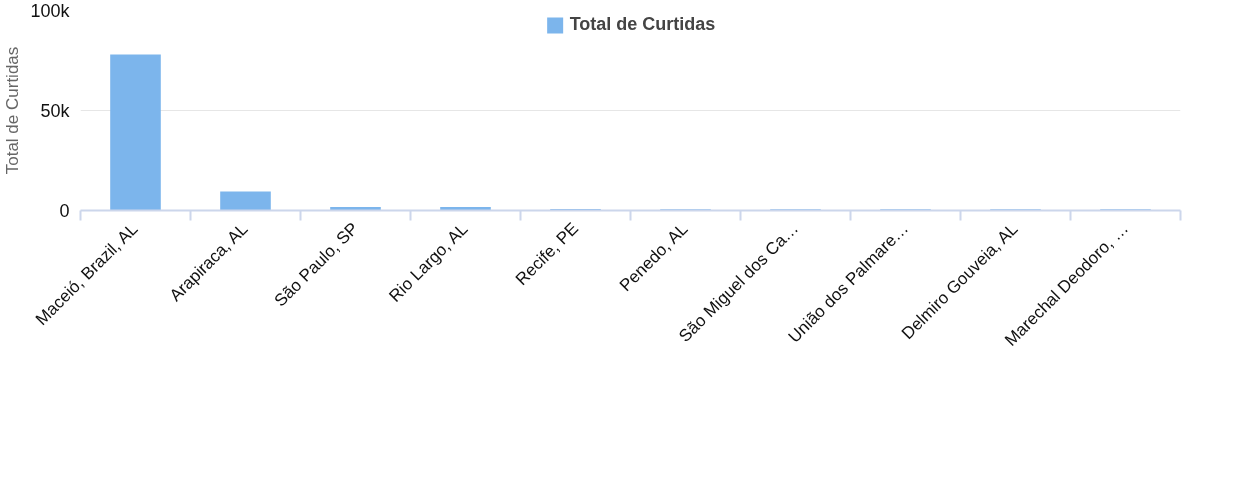 This screenshot has height=483, width=1243. Describe the element at coordinates (50, 10) in the screenshot. I see `y-tick-label: 100k` at that location.